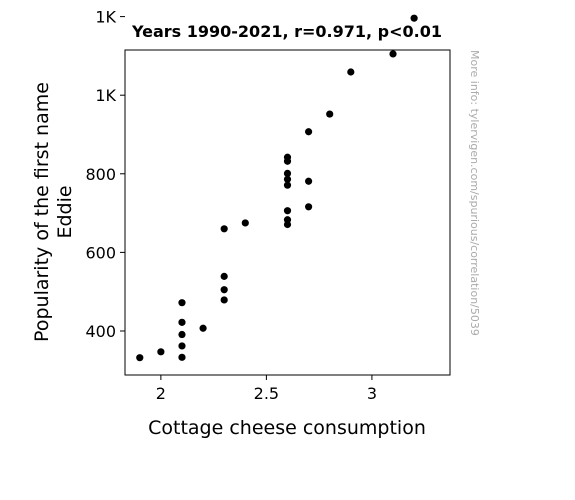  Describe the element at coordinates (100, 174) in the screenshot. I see `y-tick-label: 800` at that location.